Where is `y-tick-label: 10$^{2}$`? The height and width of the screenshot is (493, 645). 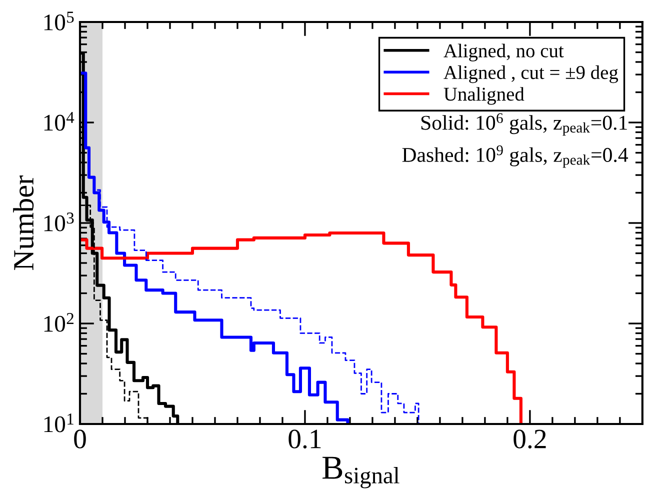 y-tick-label: 10$^{2}$ is located at coordinates (59, 322).